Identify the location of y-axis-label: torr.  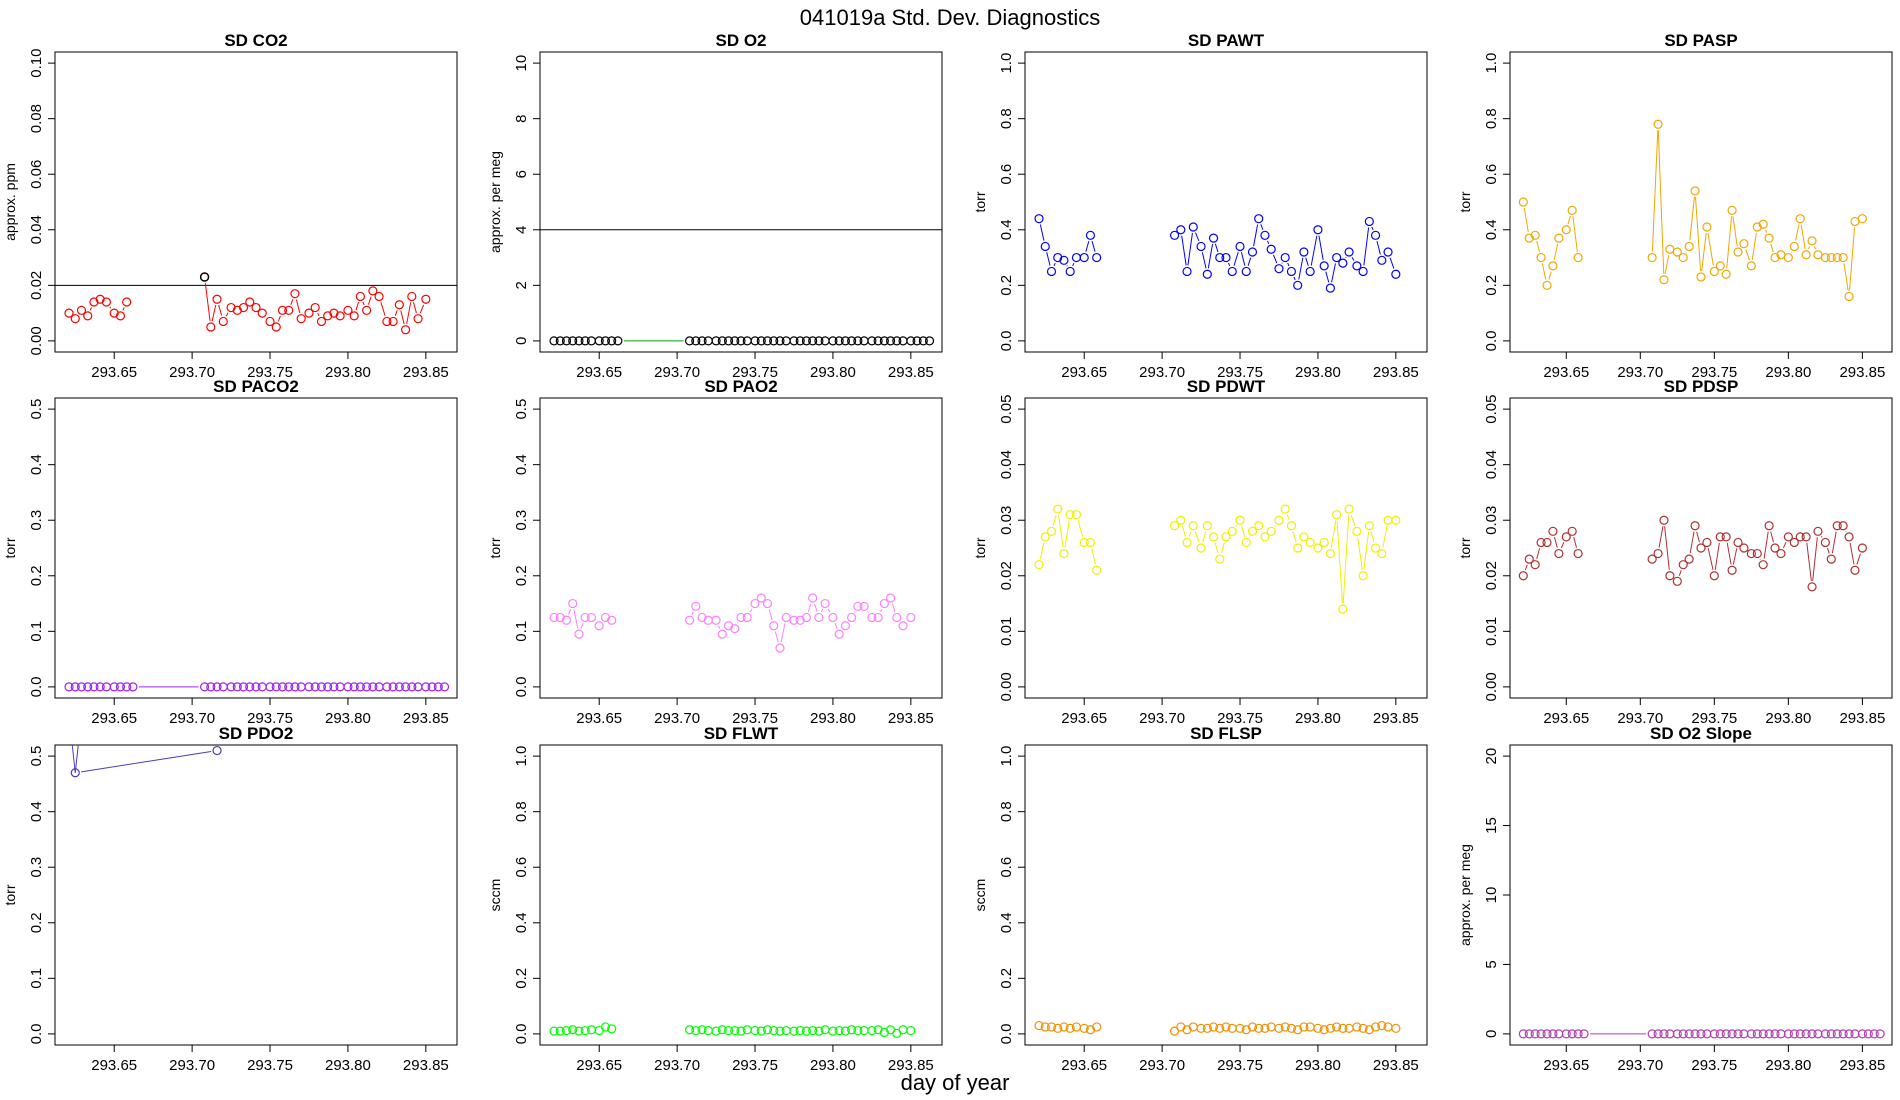
(10, 547).